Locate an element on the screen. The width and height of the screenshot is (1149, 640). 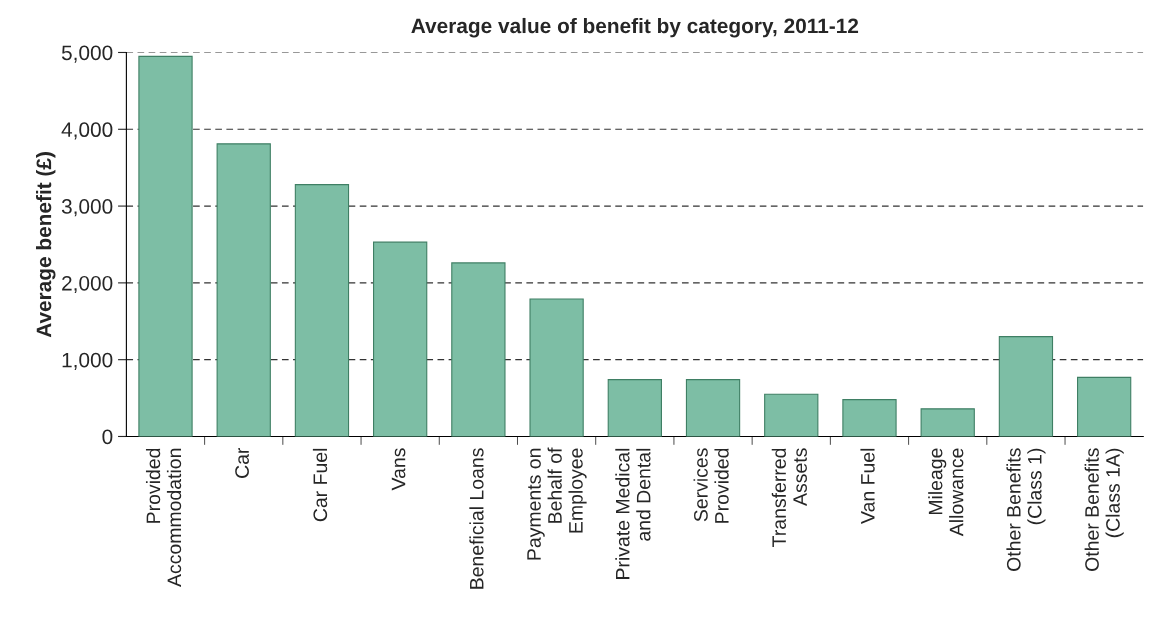
x-tick-label: Payments on Behalf of Employee is located at coordinates (557, 503).